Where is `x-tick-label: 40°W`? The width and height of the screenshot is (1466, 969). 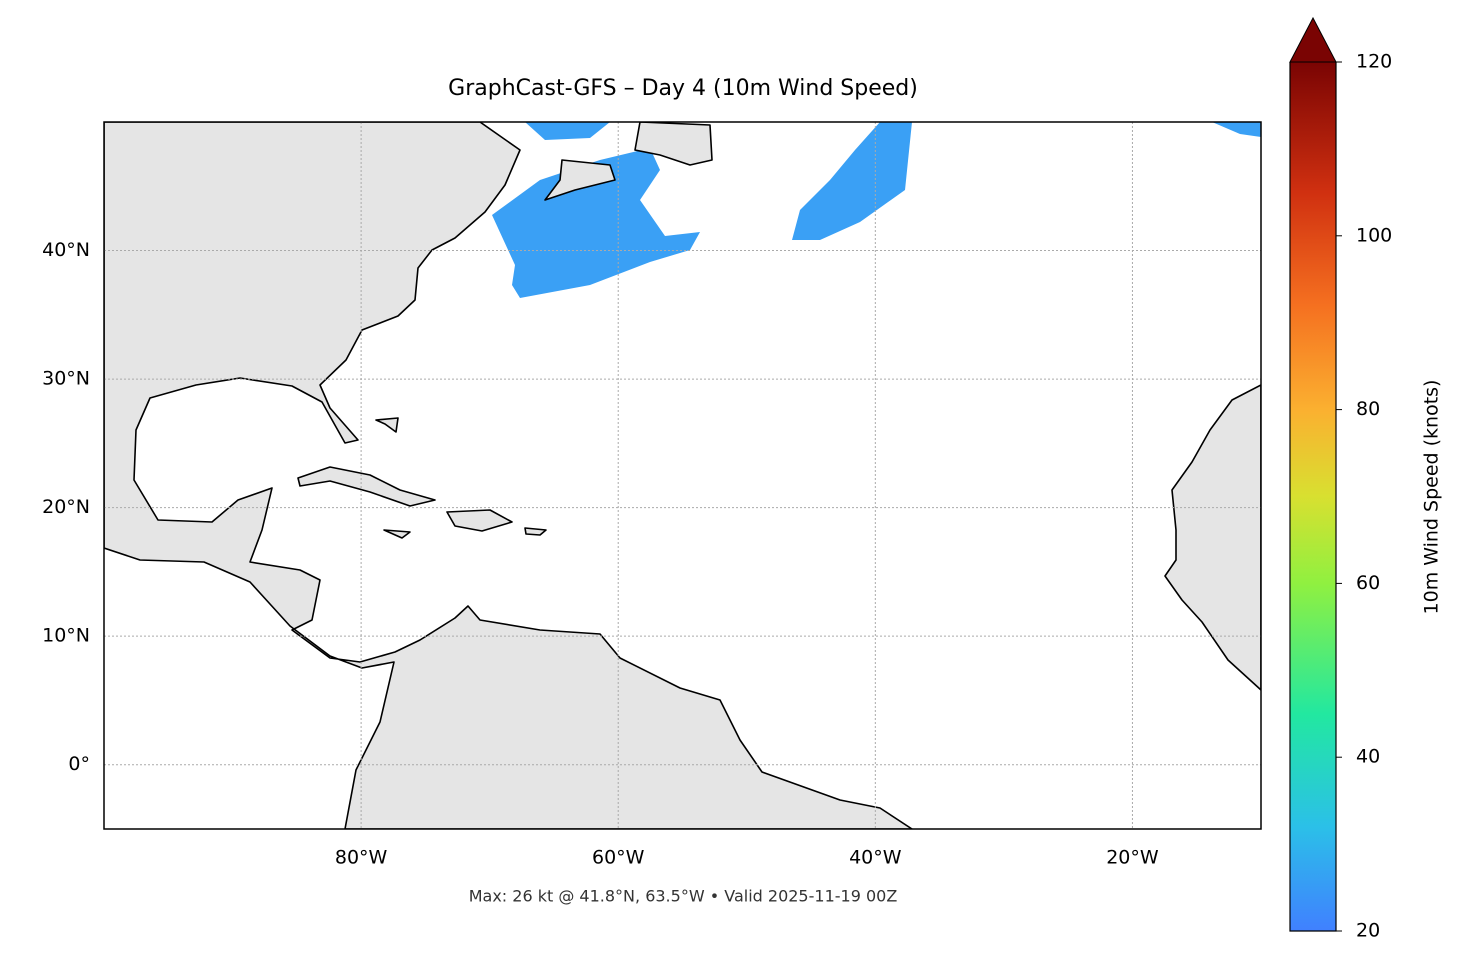
x-tick-label: 40°W is located at coordinates (875, 858).